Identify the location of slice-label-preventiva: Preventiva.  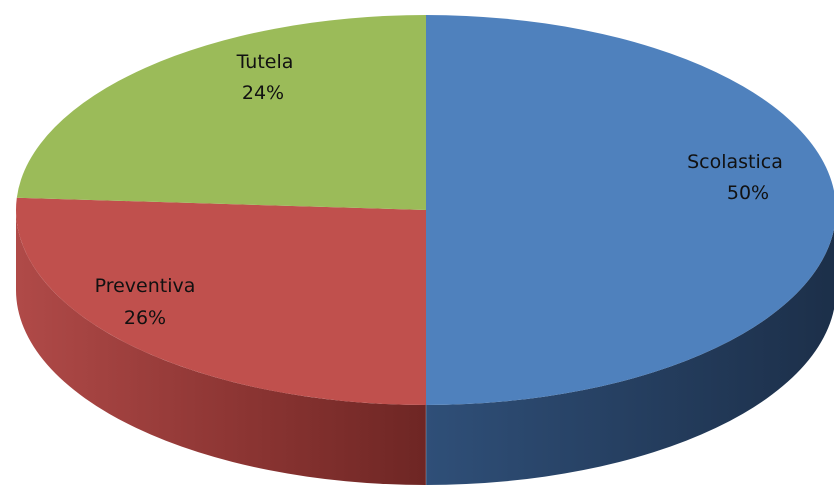
(145, 286).